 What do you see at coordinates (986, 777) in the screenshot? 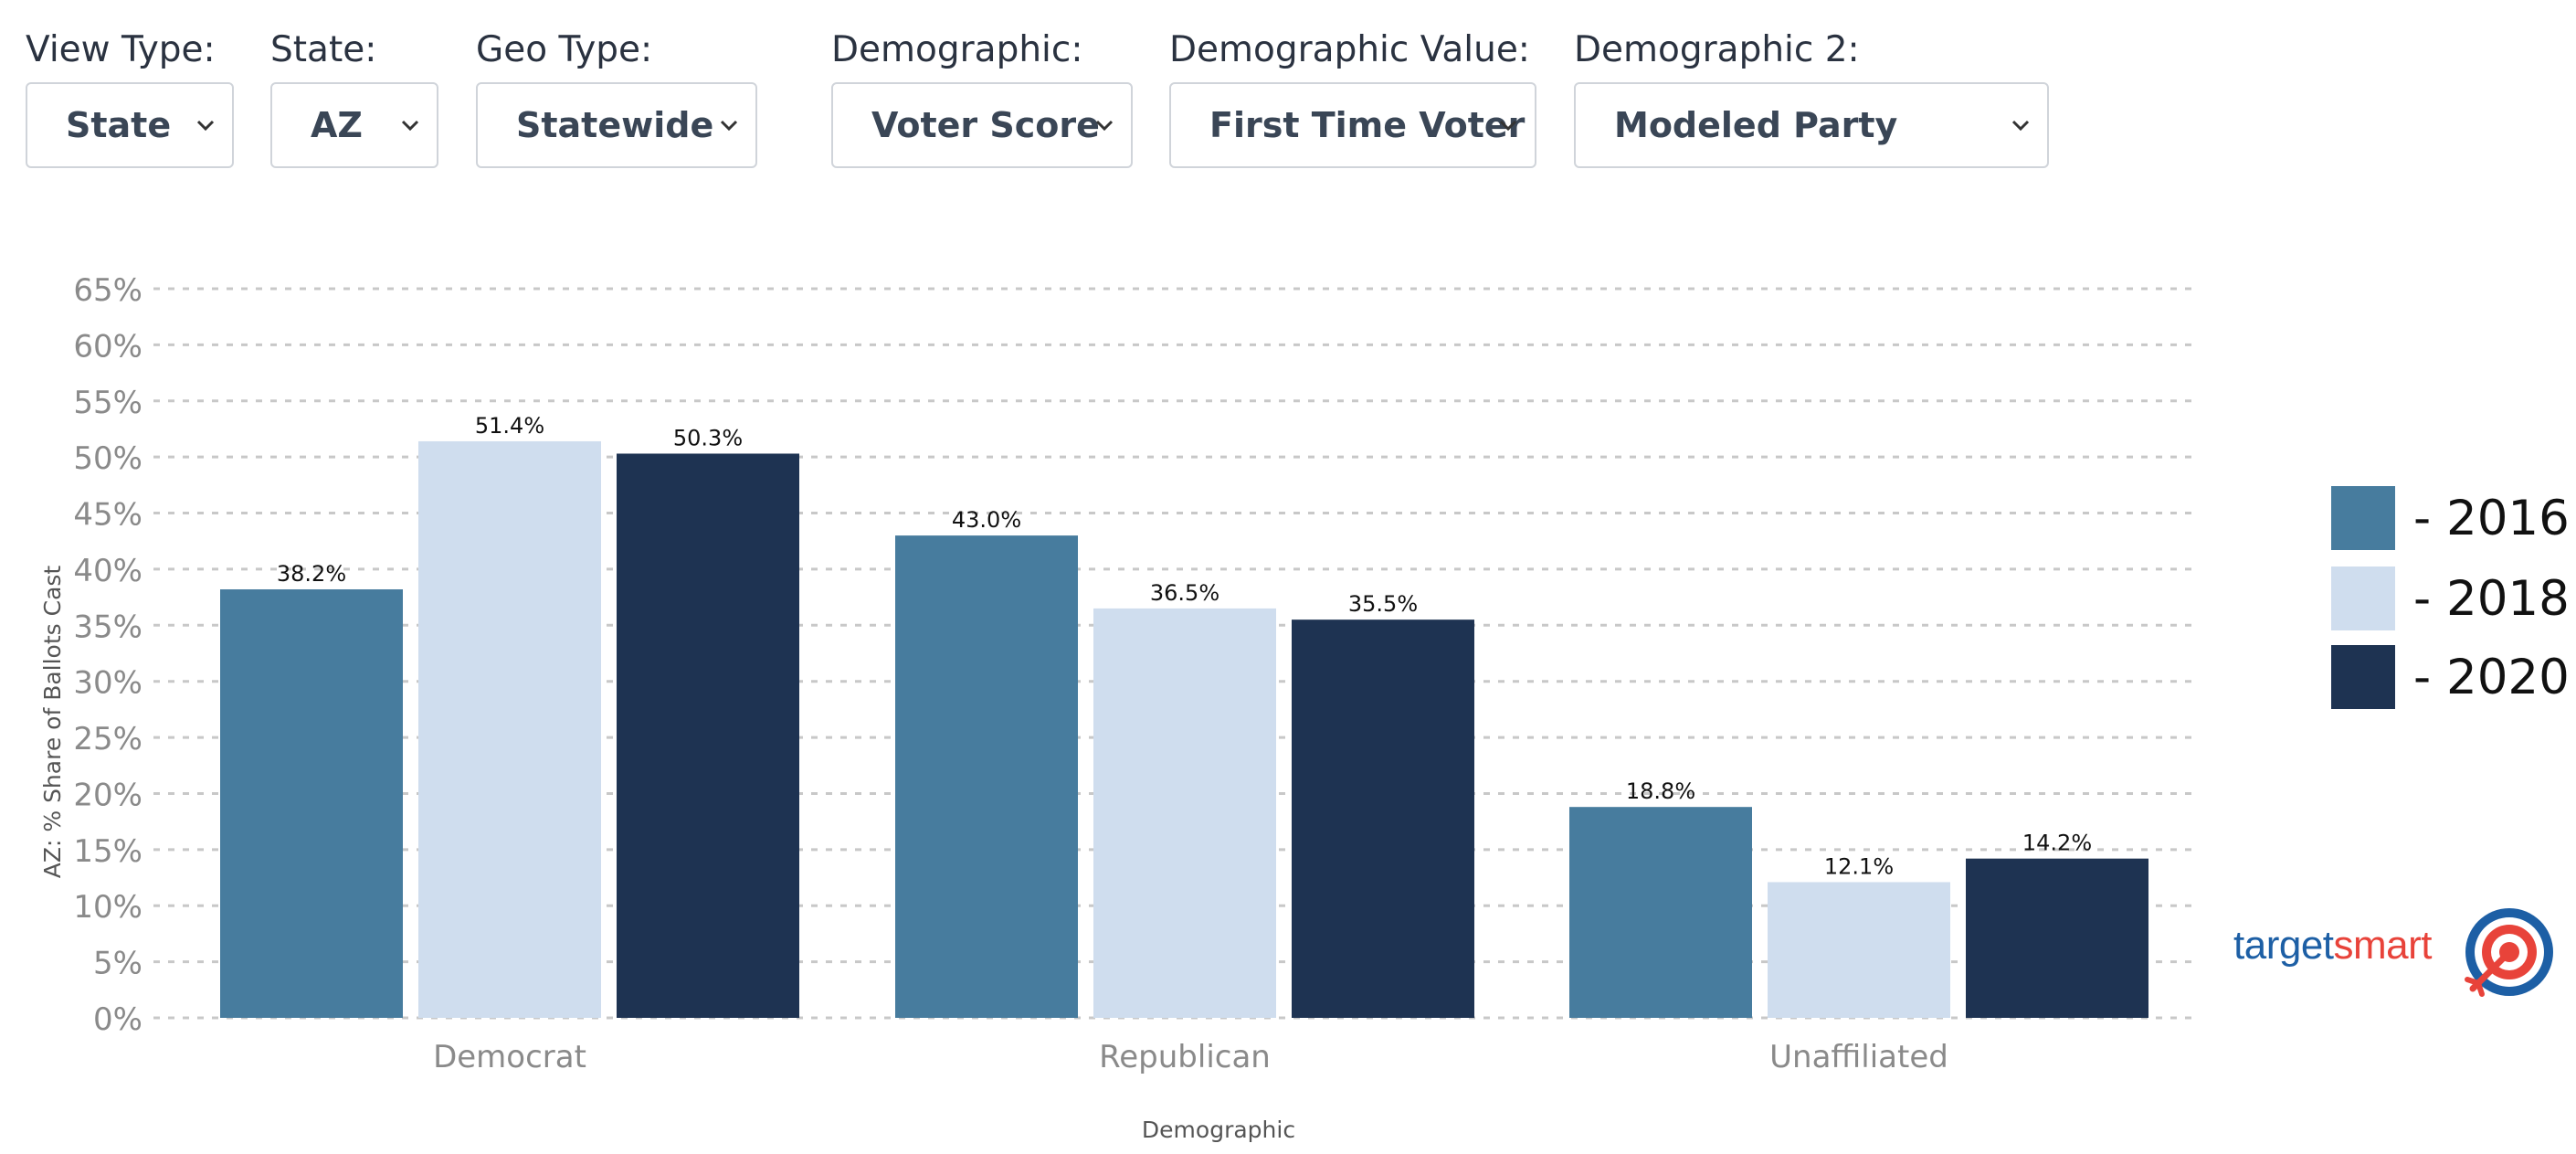
I see `bar-republican-2016` at bounding box center [986, 777].